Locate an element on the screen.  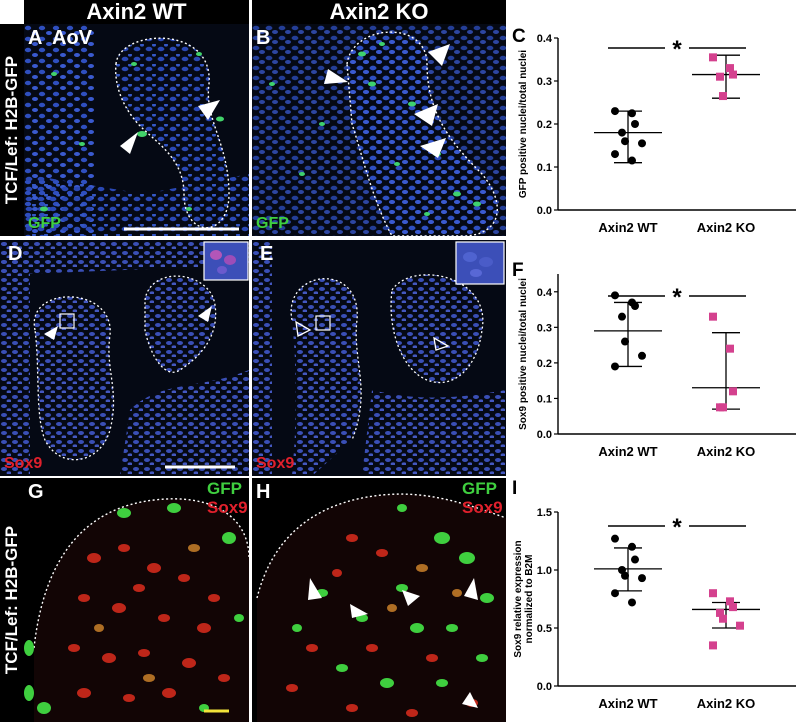
arrowhead-h5 is located at coordinates (470, 700).